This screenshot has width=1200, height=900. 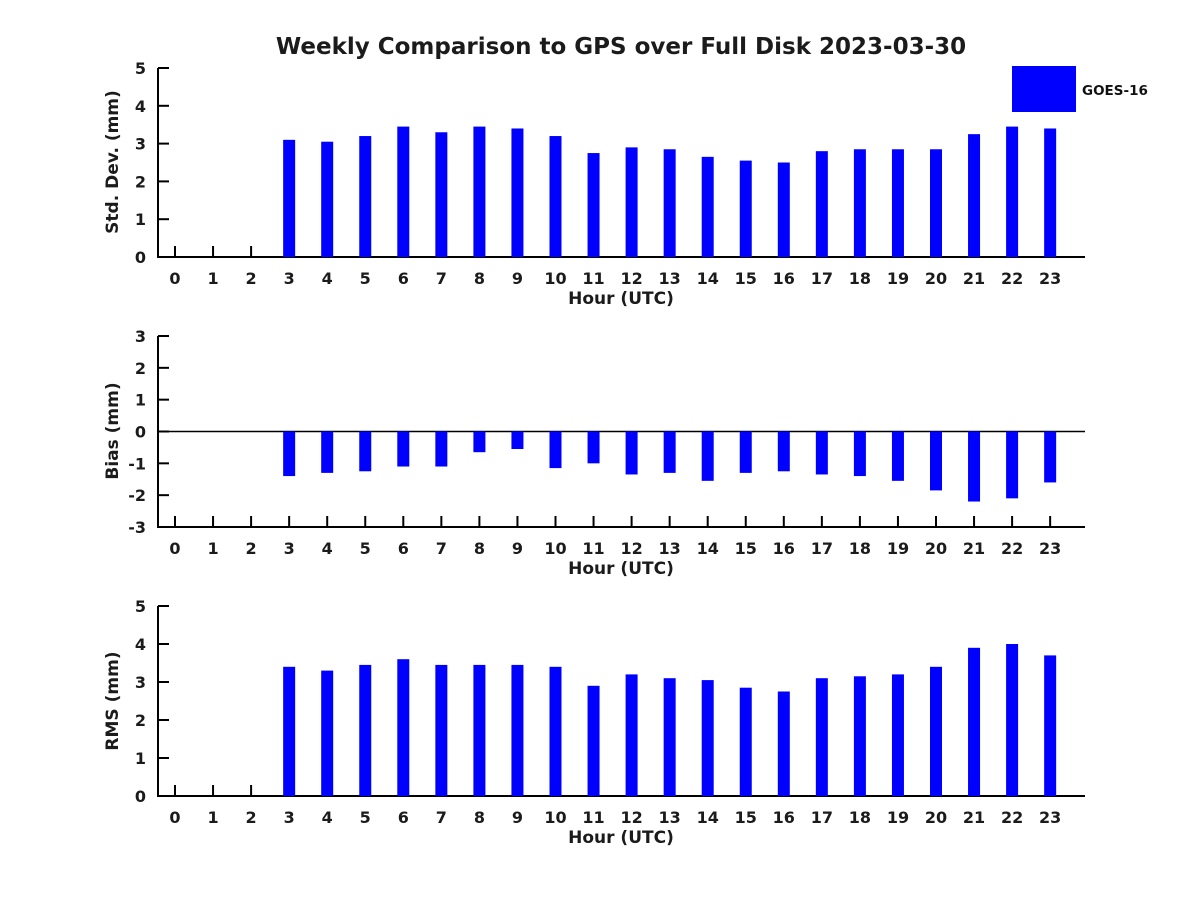 What do you see at coordinates (621, 299) in the screenshot?
I see `x-axis-title-1: Hour (UTC)` at bounding box center [621, 299].